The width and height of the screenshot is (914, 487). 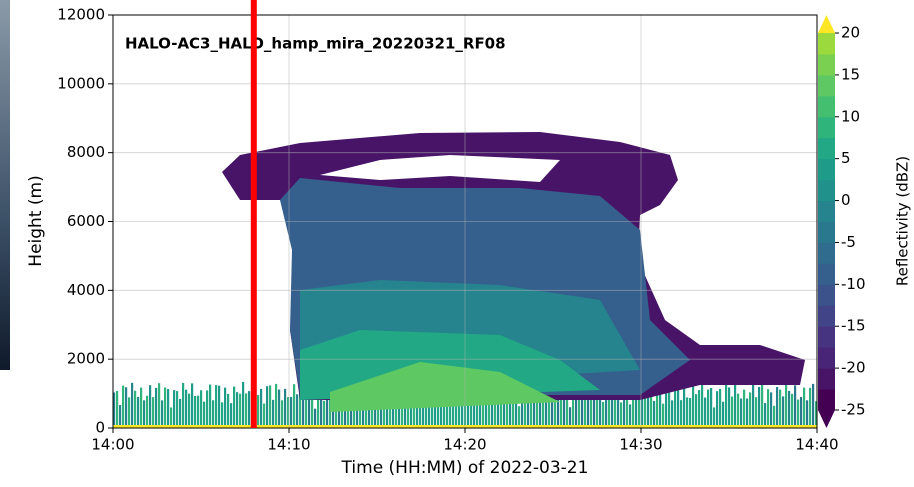 What do you see at coordinates (112, 445) in the screenshot?
I see `x-tick-label: 14:00` at bounding box center [112, 445].